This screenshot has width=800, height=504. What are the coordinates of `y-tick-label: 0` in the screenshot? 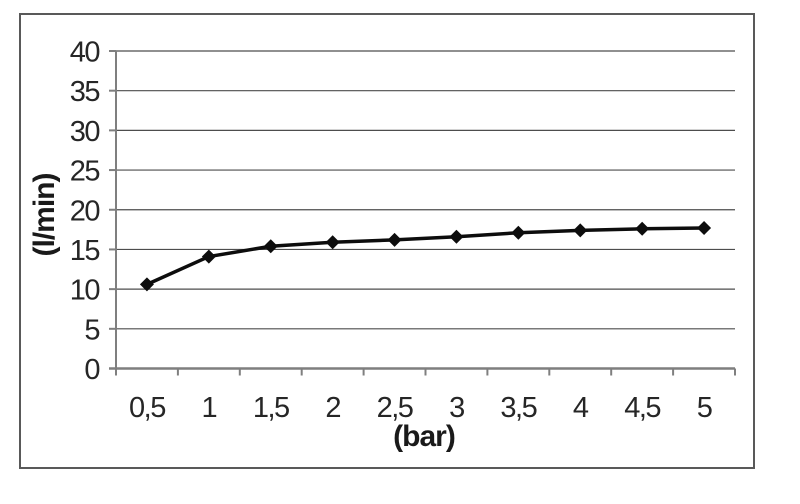 It's located at (91, 370).